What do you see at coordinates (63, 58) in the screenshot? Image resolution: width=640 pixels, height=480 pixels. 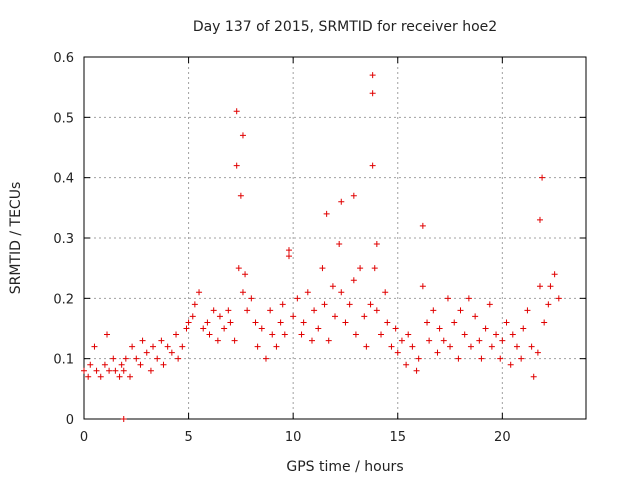 I see `y-tick-label: 0.6` at bounding box center [63, 58].